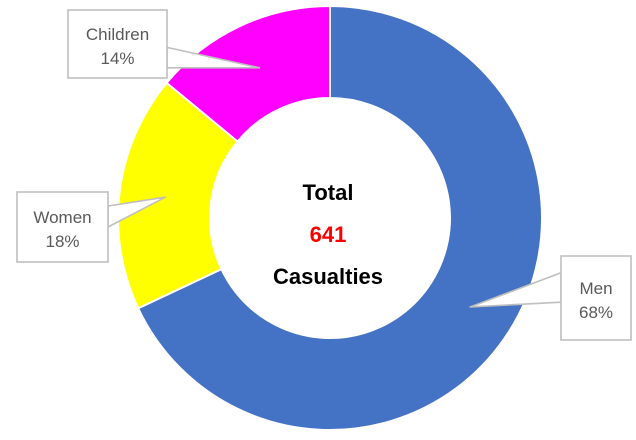 The image size is (636, 440). Describe the element at coordinates (328, 276) in the screenshot. I see `center-label-casualties: Casualties` at that location.